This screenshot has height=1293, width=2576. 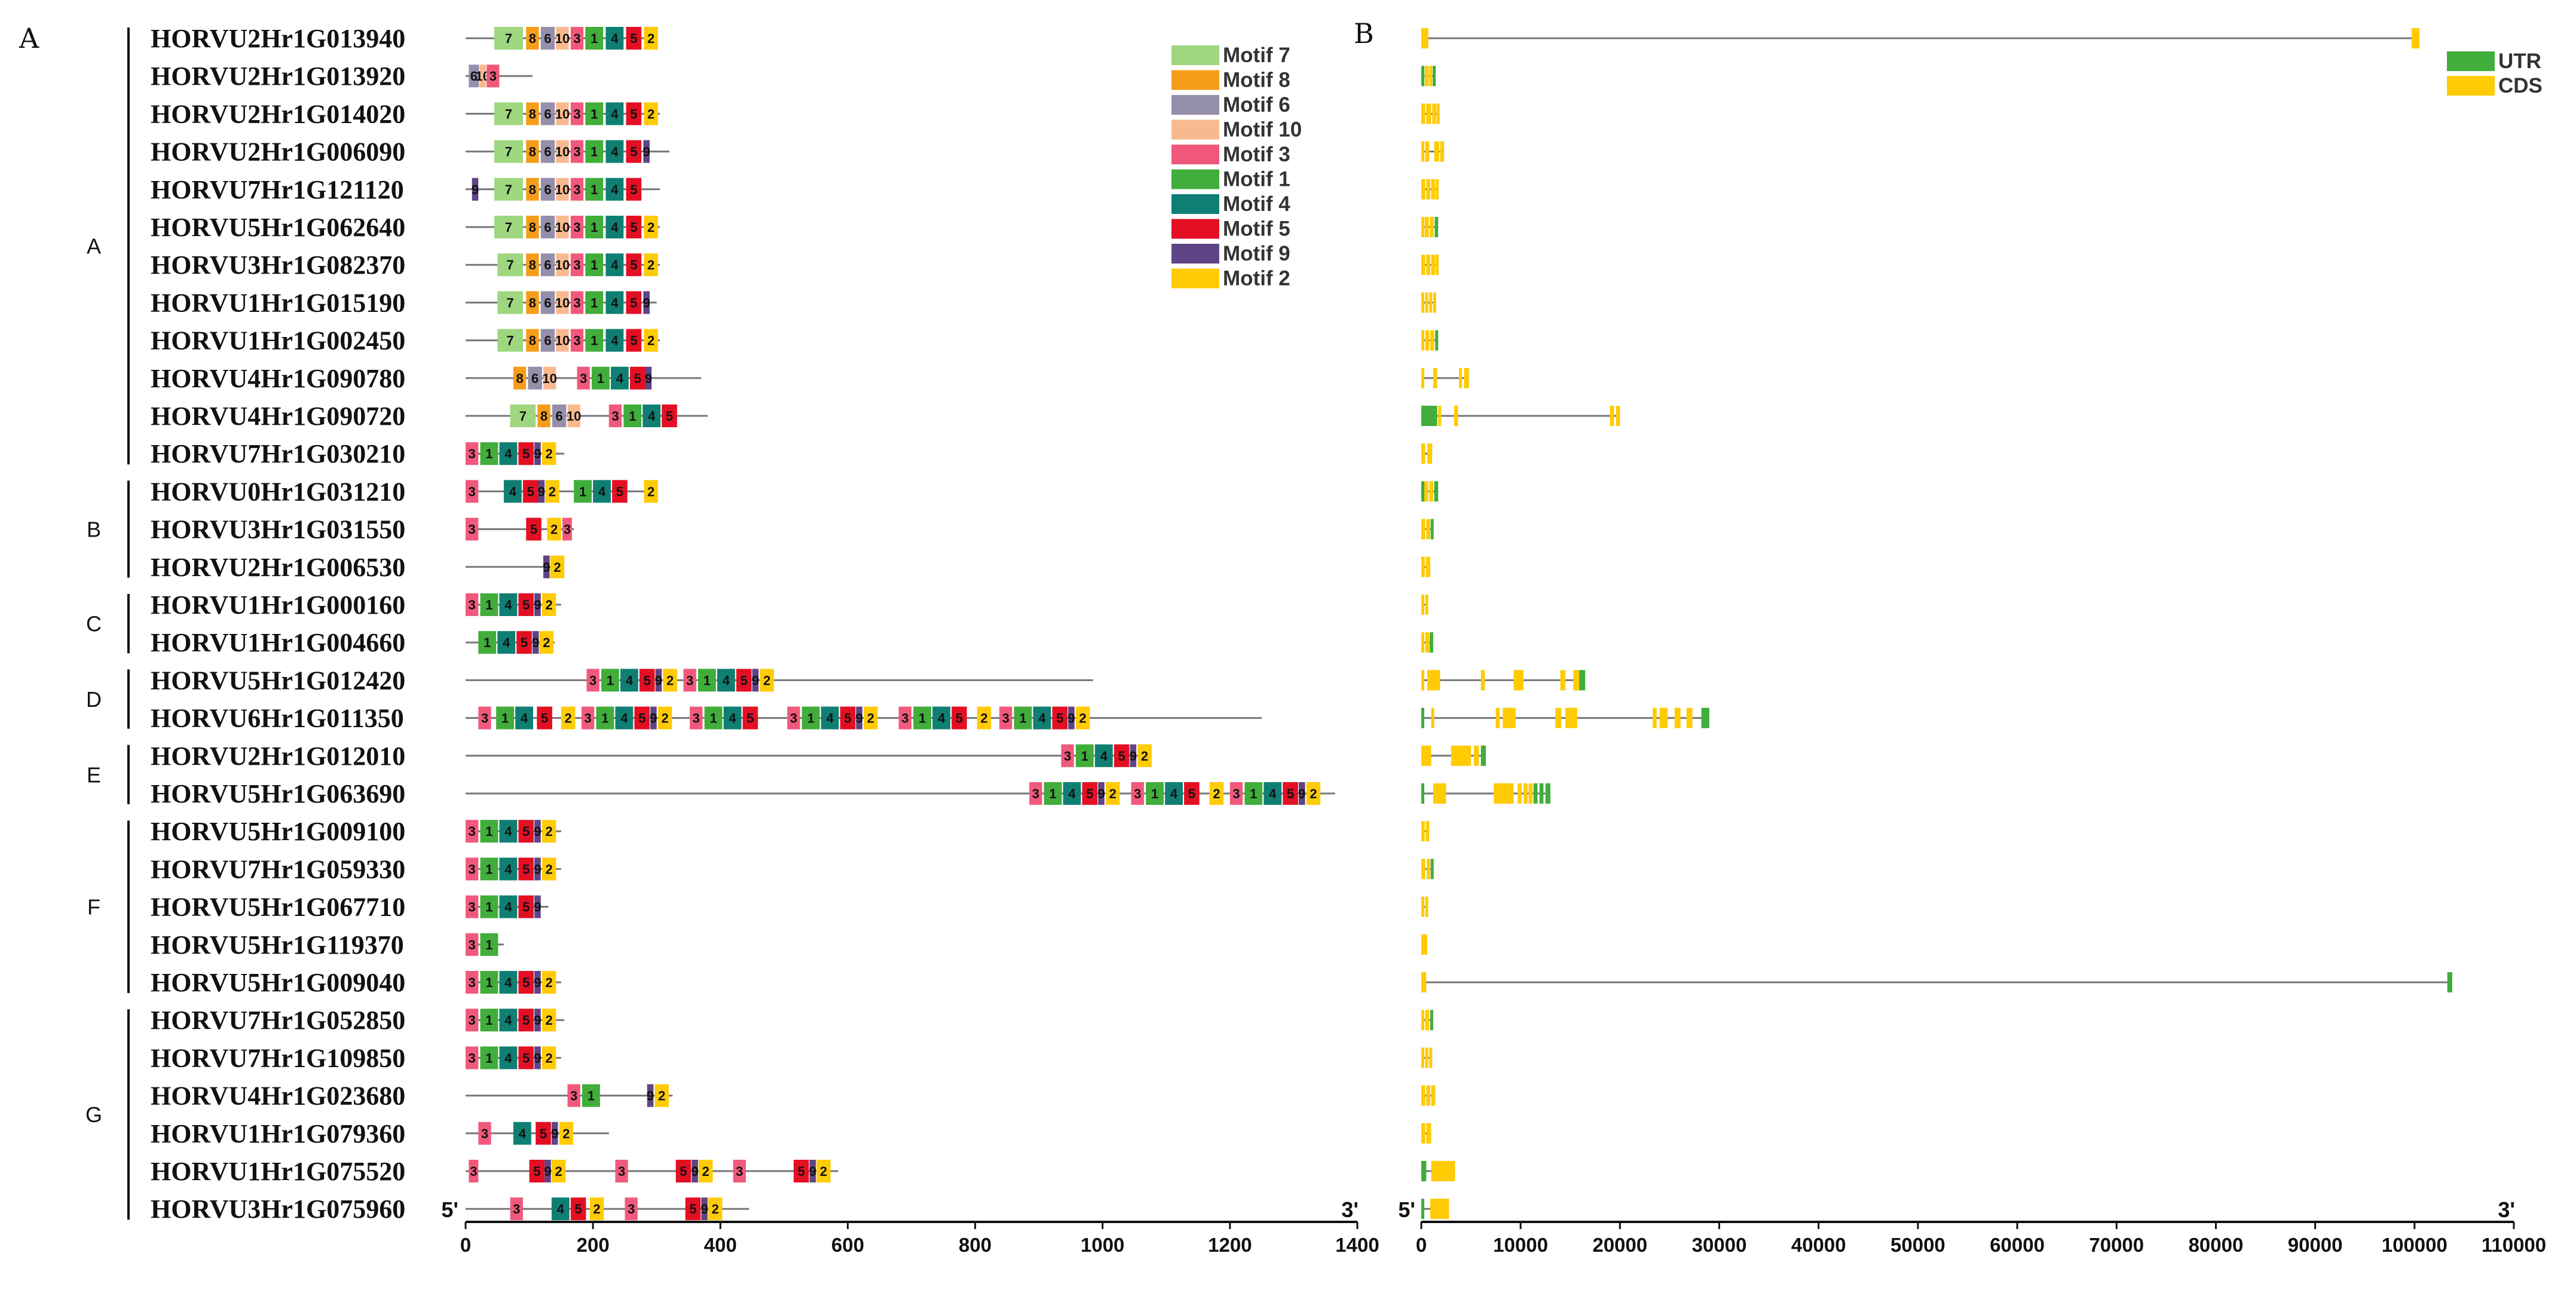 I want to click on gene-label: HORVU4Hr1G090780, so click(x=278, y=378).